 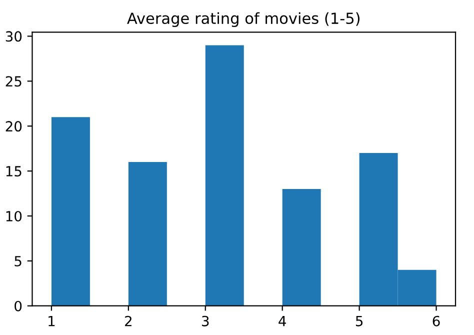 What do you see at coordinates (18, 261) in the screenshot?
I see `y-tick-label: 5` at bounding box center [18, 261].